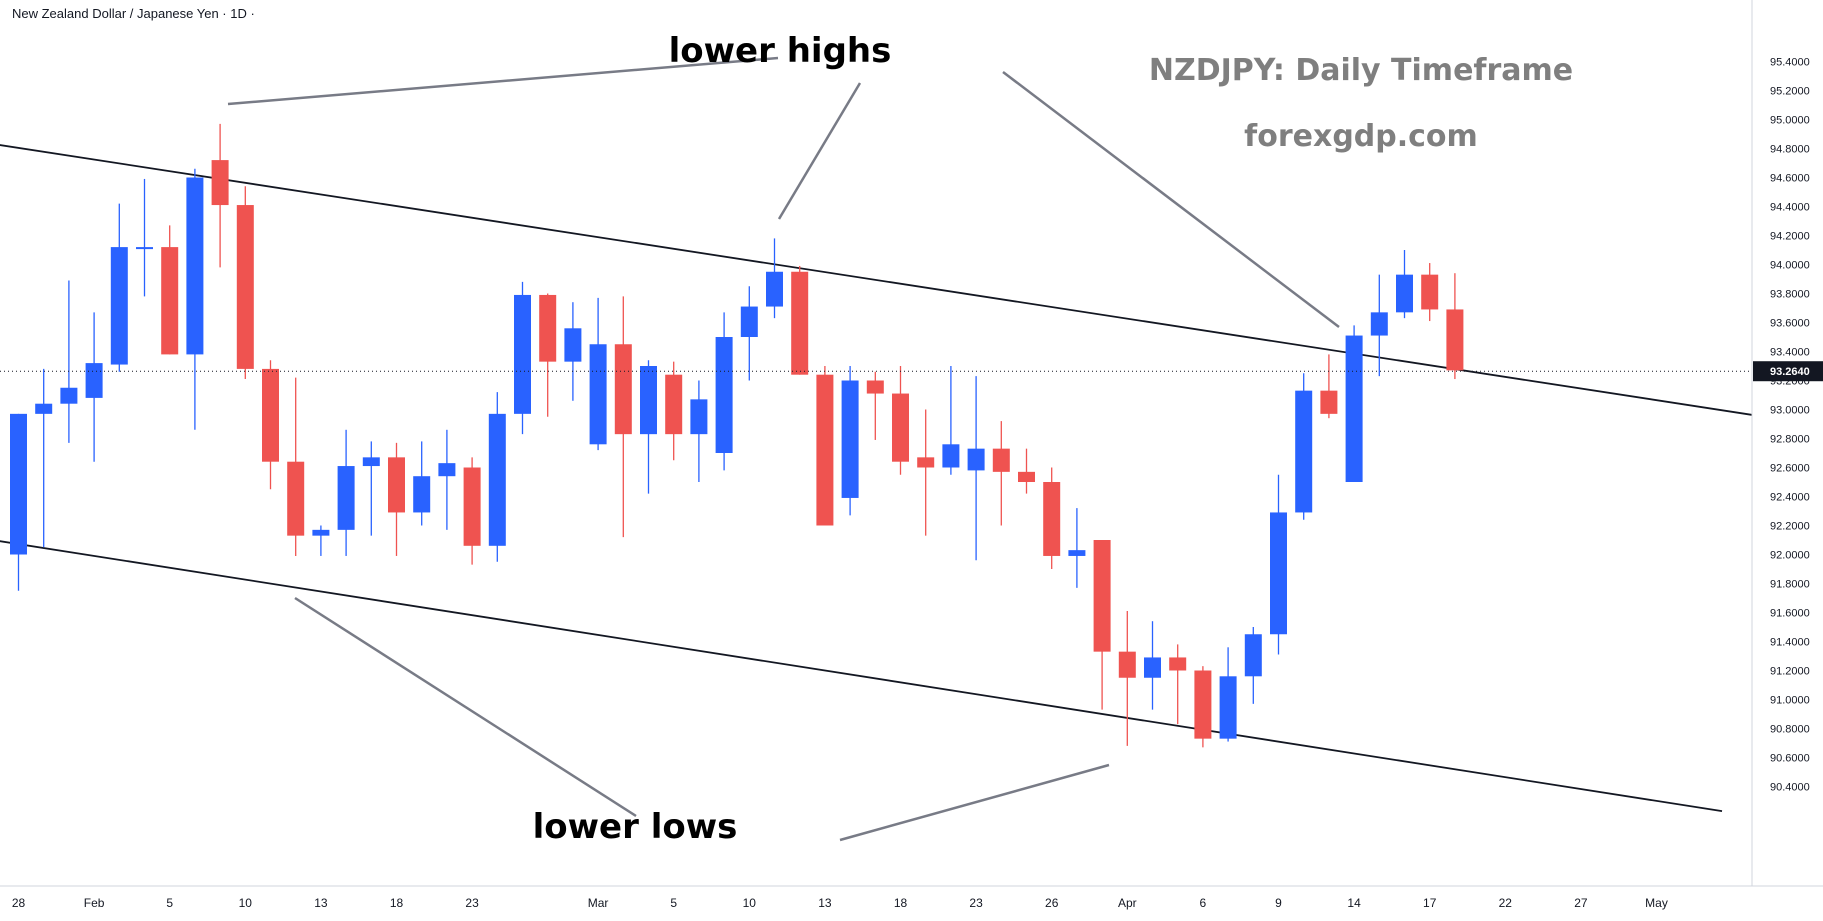 The image size is (1823, 921). I want to click on y-tick-label: 92.8000, so click(1790, 440).